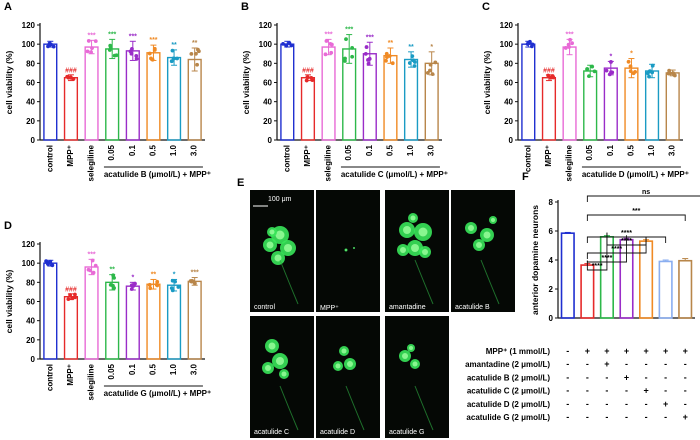 The width and height of the screenshot is (700, 440). Describe the element at coordinates (645, 391) in the screenshot. I see `treatment-sign-3-4: +` at that location.